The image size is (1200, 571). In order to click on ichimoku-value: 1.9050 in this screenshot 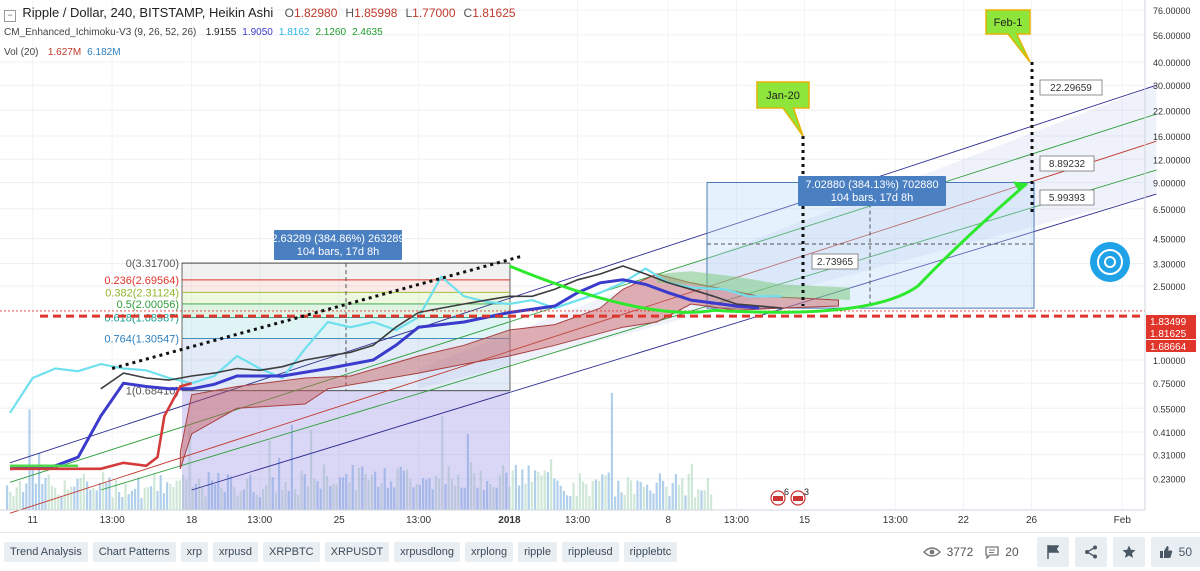, I will do `click(257, 32)`.